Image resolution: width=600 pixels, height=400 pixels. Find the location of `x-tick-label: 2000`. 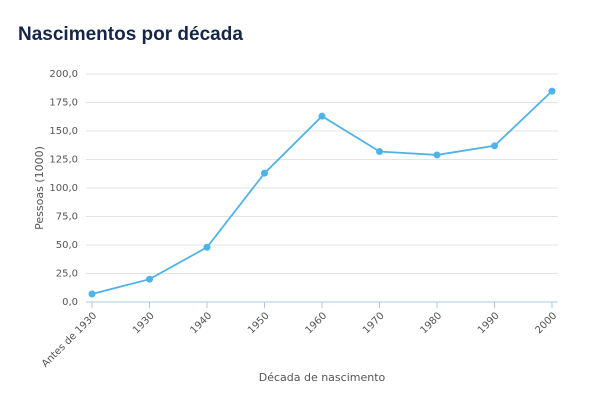

x-tick-label: 2000 is located at coordinates (546, 323).